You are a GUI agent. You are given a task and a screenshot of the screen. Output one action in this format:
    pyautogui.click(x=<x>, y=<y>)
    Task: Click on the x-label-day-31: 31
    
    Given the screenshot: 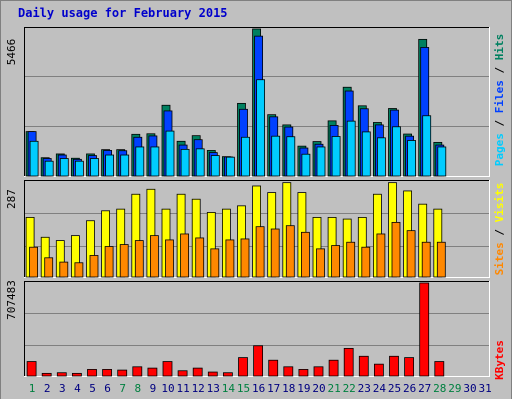 What is the action you would take?
    pyautogui.click(x=484, y=388)
    